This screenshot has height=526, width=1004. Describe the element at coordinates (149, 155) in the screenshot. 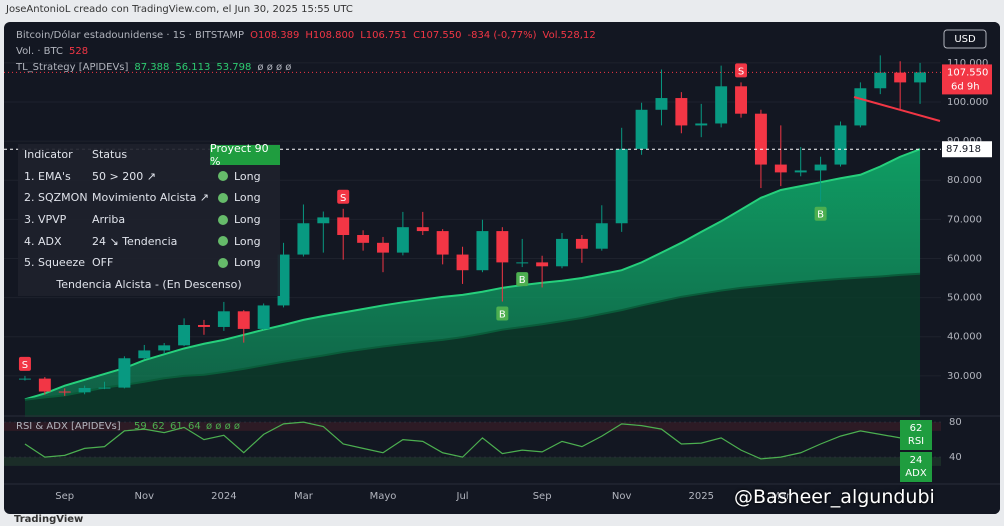

I see `table-header: Indicator Status Proyect 90 %` at that location.